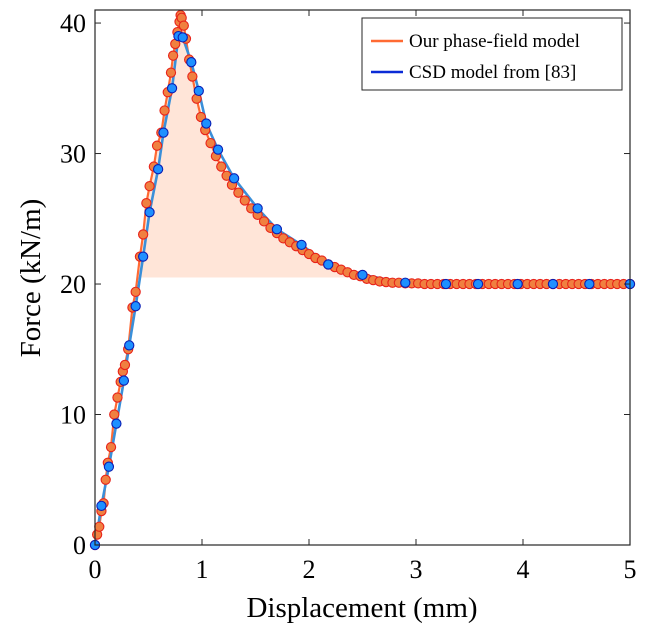  What do you see at coordinates (416, 569) in the screenshot?
I see `x-tick-label: 3` at bounding box center [416, 569].